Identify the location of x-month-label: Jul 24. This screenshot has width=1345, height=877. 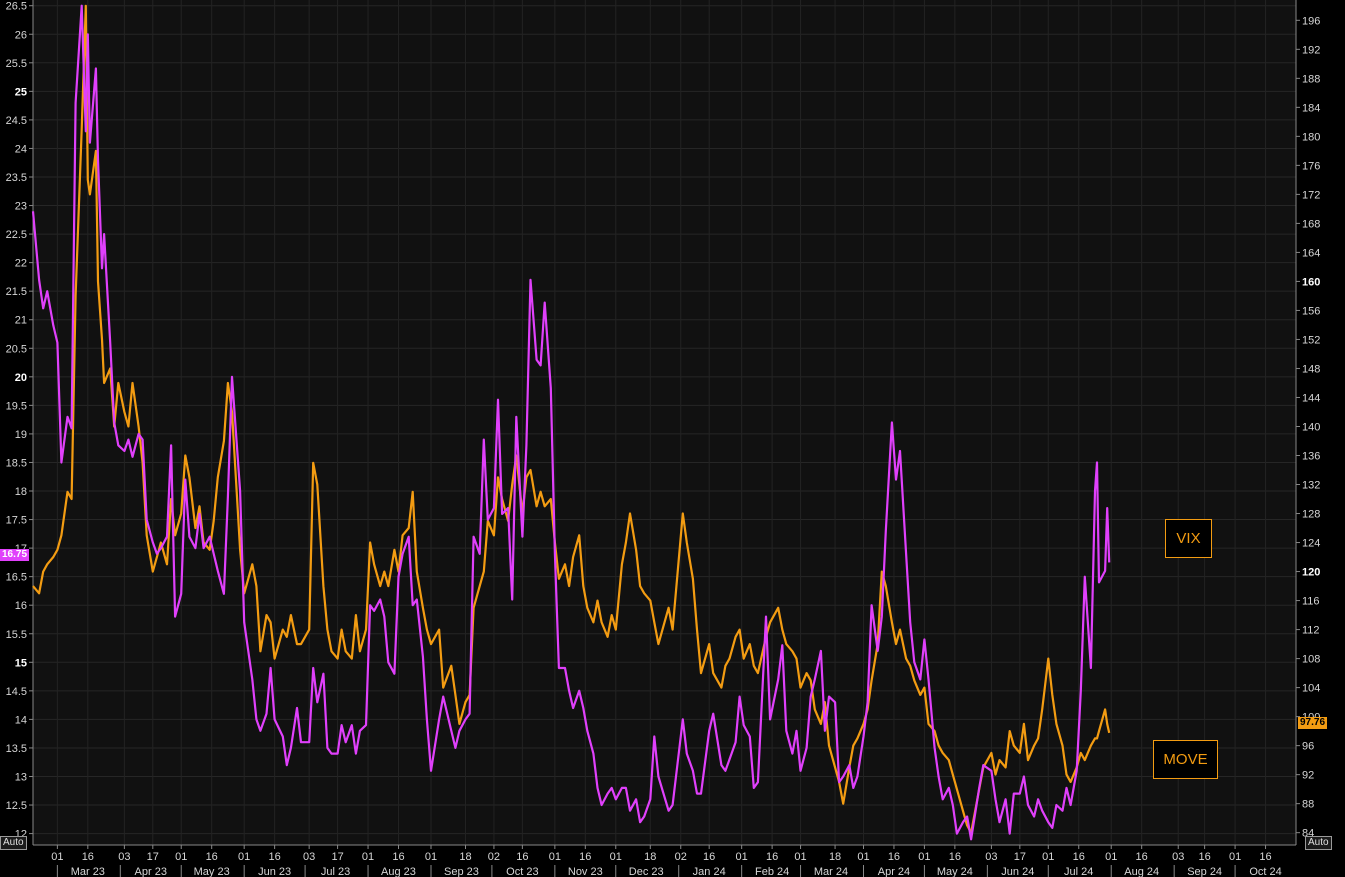
(1078, 871).